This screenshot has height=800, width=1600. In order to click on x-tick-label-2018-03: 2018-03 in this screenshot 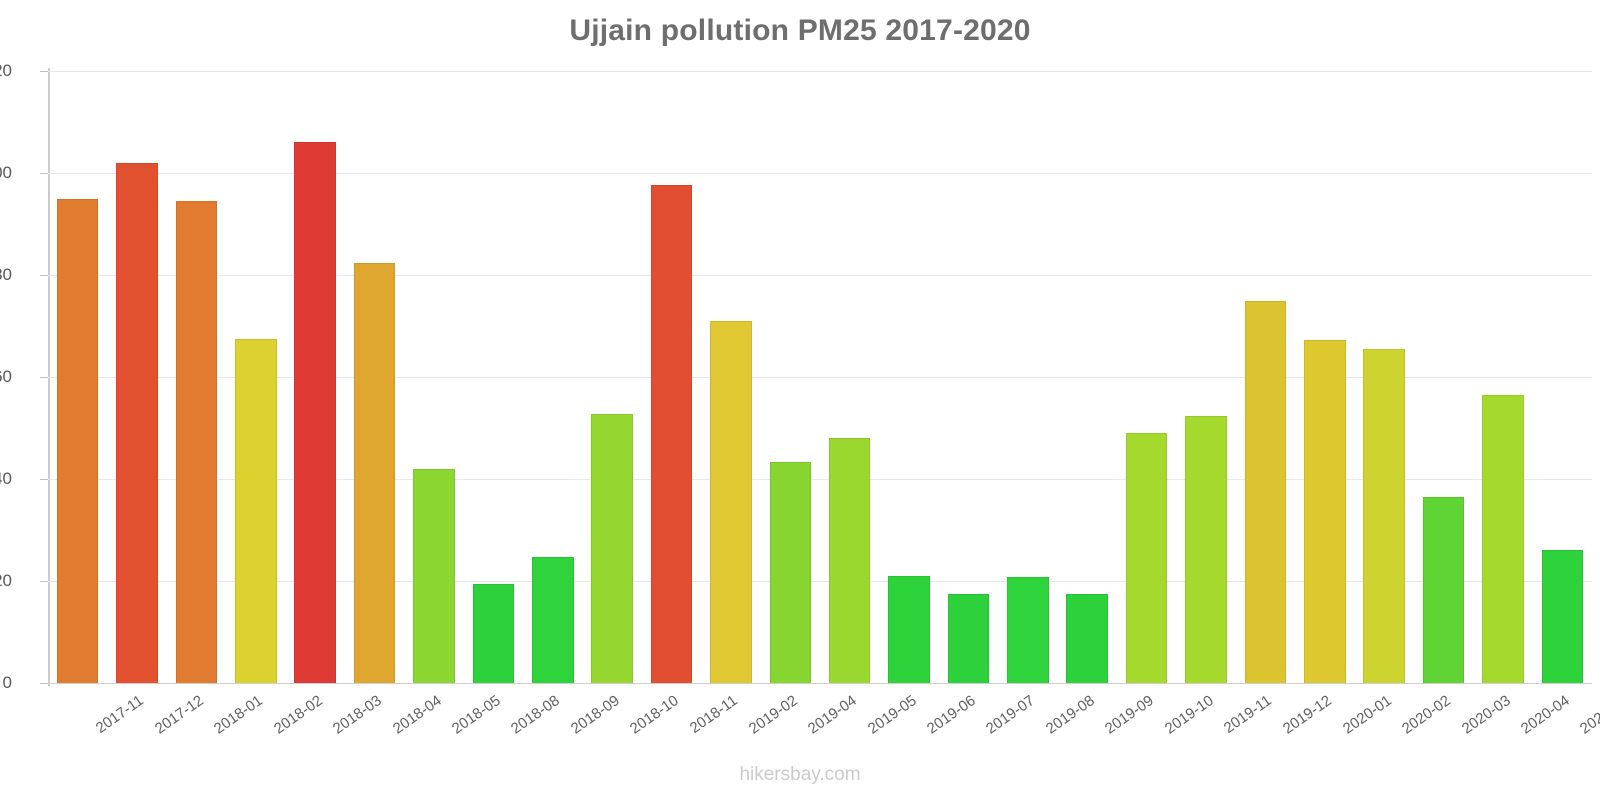, I will do `click(358, 715)`.